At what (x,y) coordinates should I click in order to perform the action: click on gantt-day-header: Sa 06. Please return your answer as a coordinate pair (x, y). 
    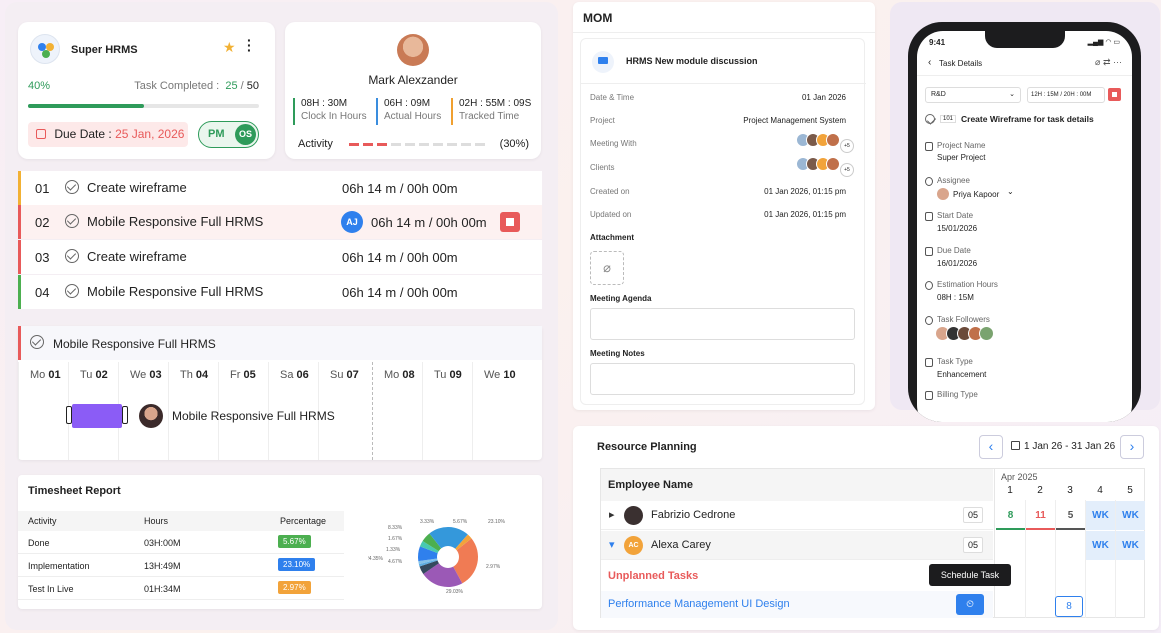
    Looking at the image, I should click on (293, 411).